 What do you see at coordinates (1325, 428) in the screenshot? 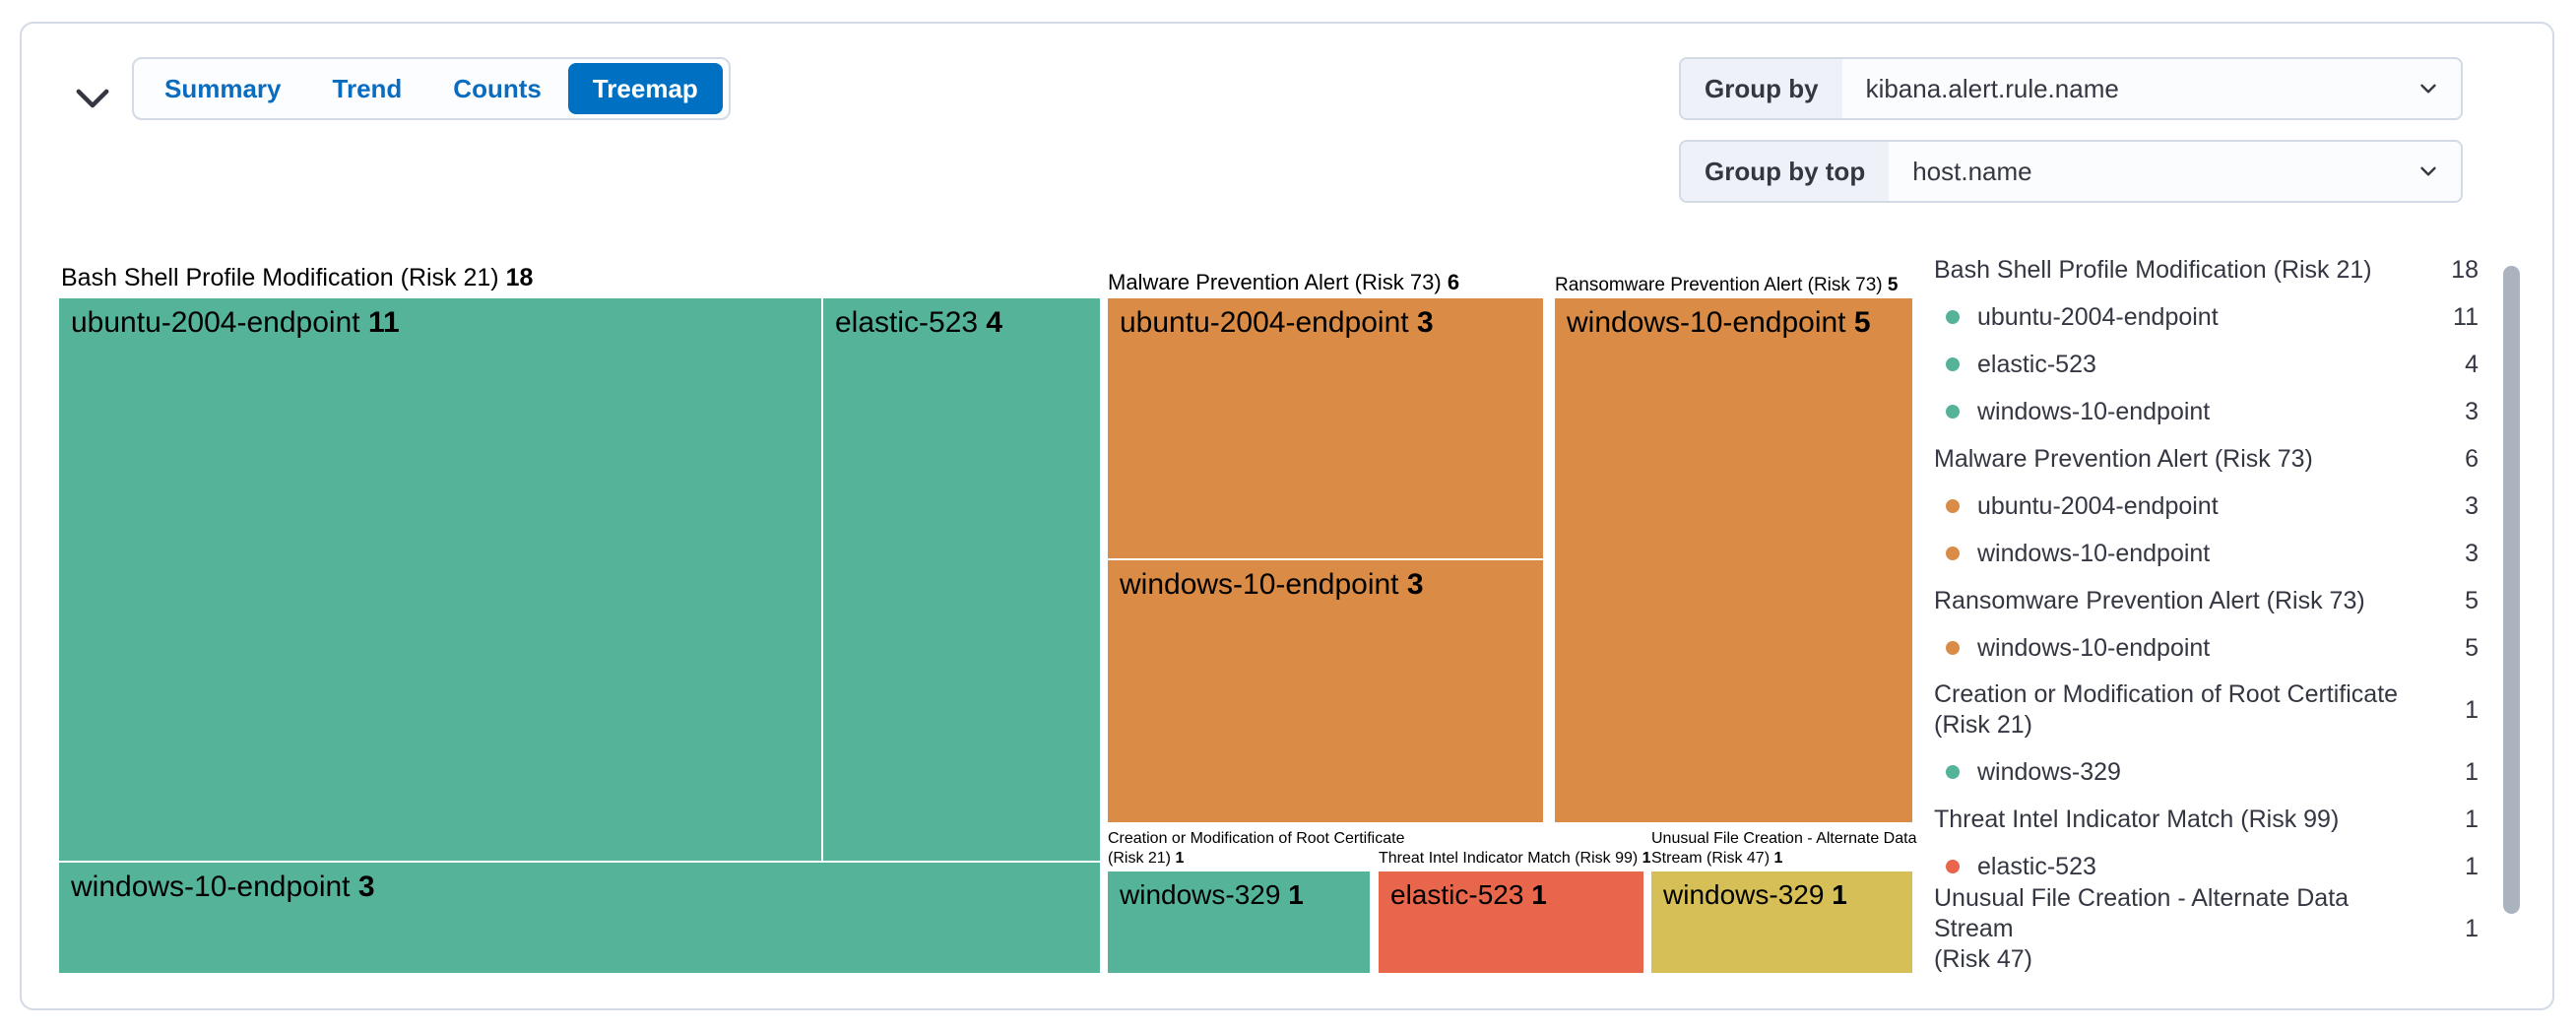
I see `treemap-cell-malware-ubuntu: ubuntu-2004-endpoint 3` at bounding box center [1325, 428].